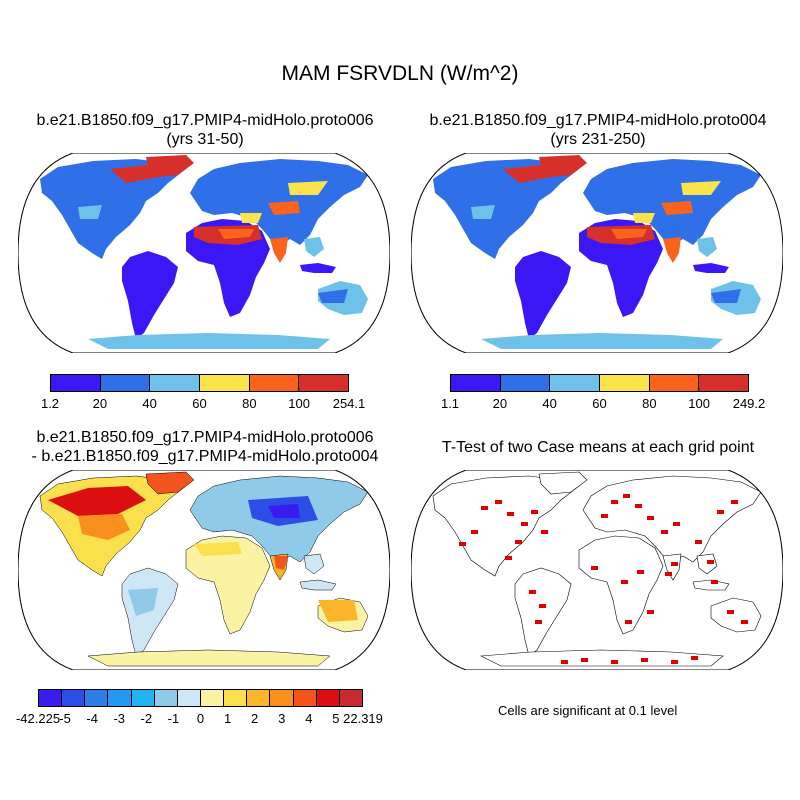 The width and height of the screenshot is (800, 800). I want to click on colorbar-tick-label: -1, so click(173, 718).